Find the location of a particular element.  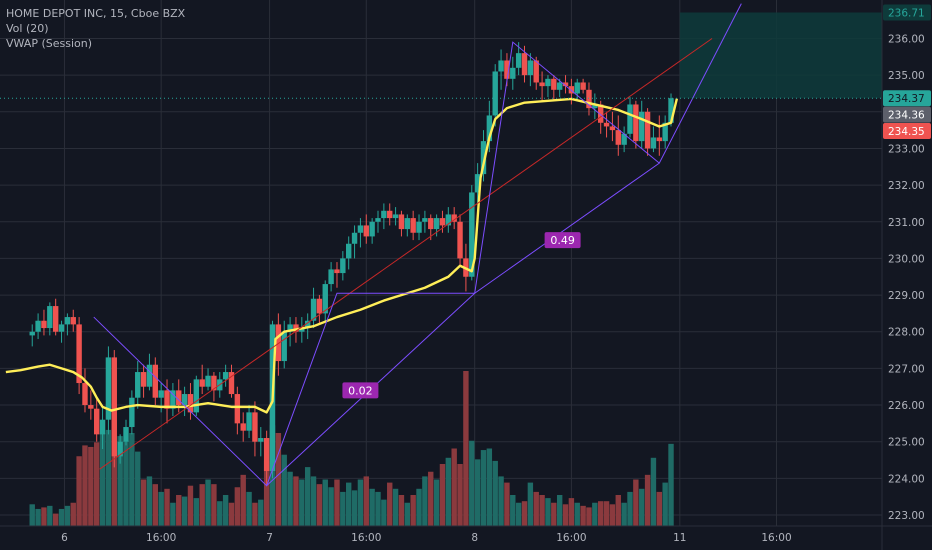

target-zone-rect is located at coordinates (780, 55).